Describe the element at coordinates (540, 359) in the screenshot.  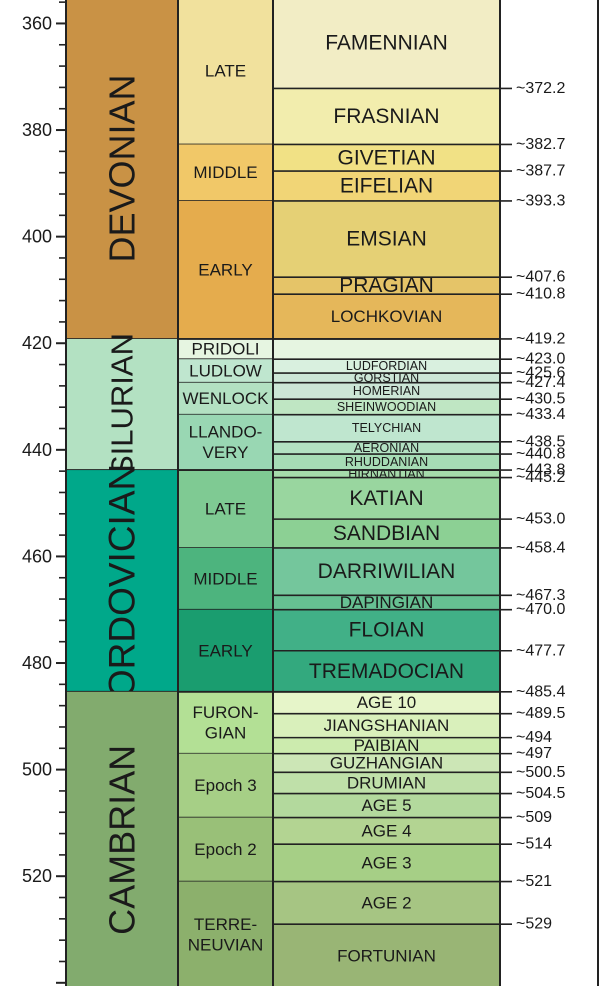
I see `boundary-age-label: ~423.0` at that location.